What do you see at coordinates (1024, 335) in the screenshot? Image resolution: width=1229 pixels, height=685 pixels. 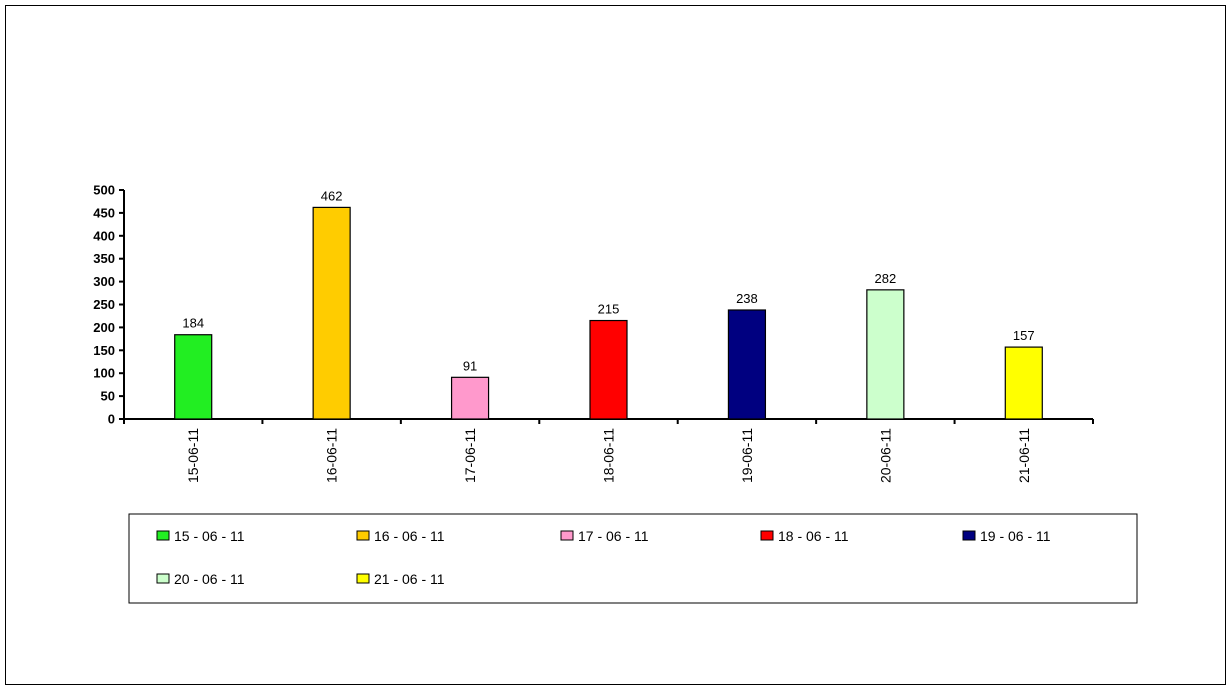 I see `data-label: 157` at bounding box center [1024, 335].